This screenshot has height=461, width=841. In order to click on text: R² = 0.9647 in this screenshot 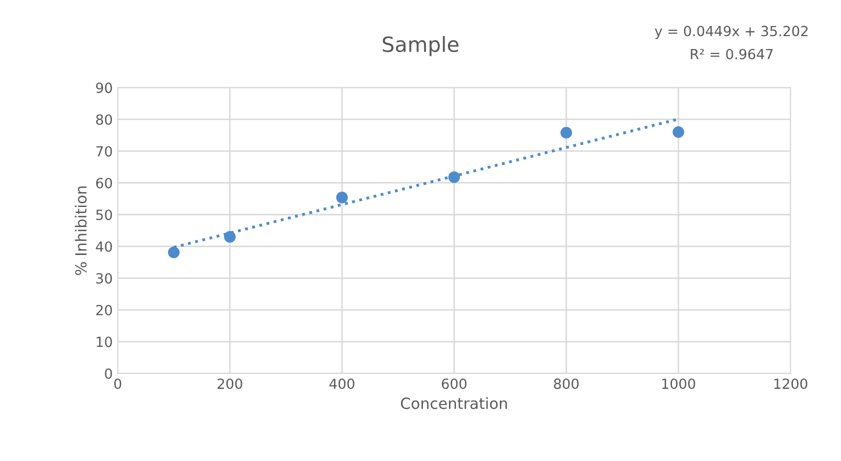, I will do `click(731, 54)`.